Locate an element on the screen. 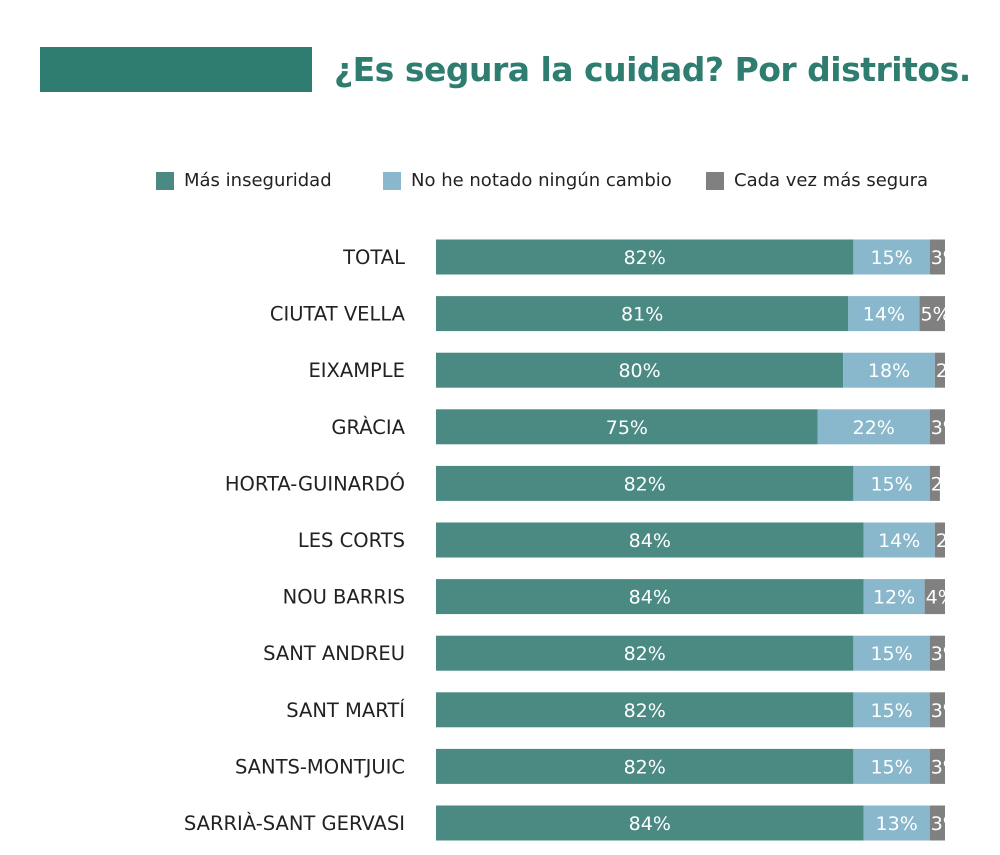 The height and width of the screenshot is (855, 1000). data-label-cada-vez-mas-segura-gracia: 3% is located at coordinates (946, 428).